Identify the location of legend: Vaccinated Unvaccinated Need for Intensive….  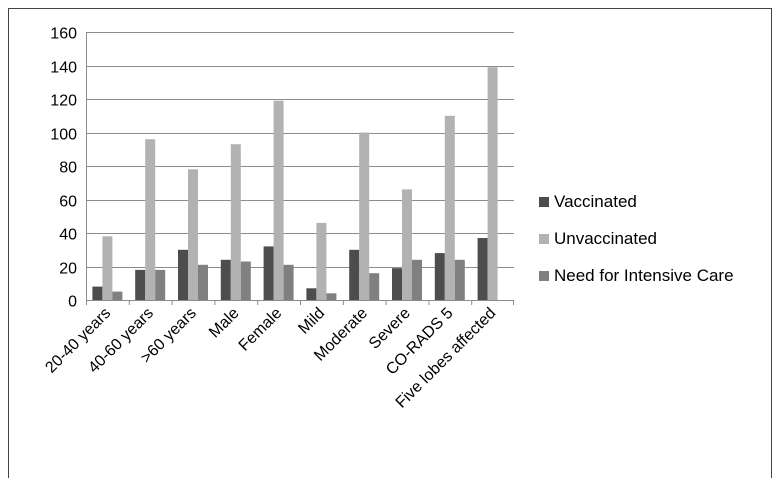
(636, 238).